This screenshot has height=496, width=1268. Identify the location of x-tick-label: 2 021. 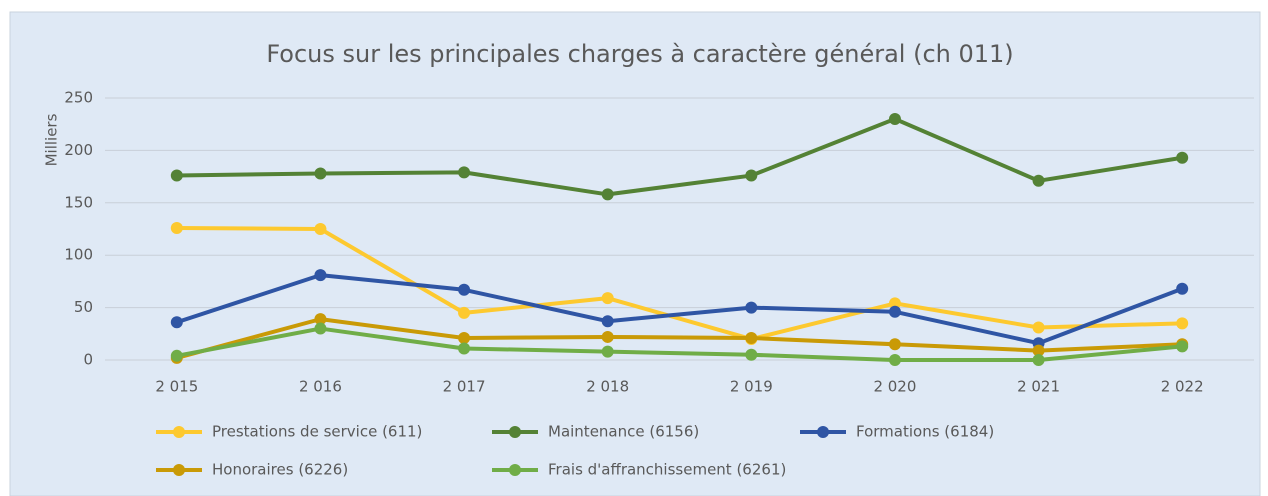
(1038, 387).